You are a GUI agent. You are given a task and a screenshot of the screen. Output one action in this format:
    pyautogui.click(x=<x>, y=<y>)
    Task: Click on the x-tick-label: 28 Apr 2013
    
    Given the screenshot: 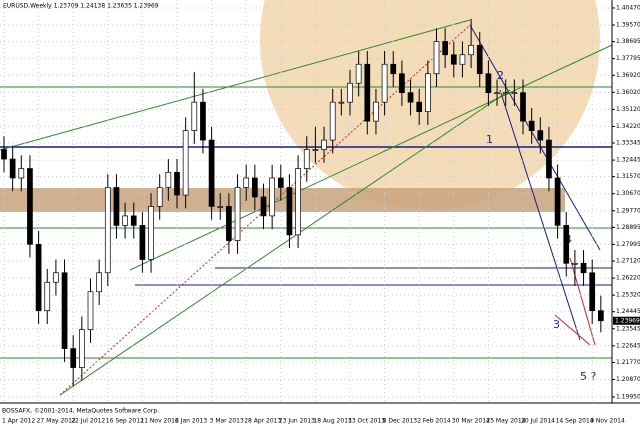 What is the action you would take?
    pyautogui.click(x=262, y=421)
    